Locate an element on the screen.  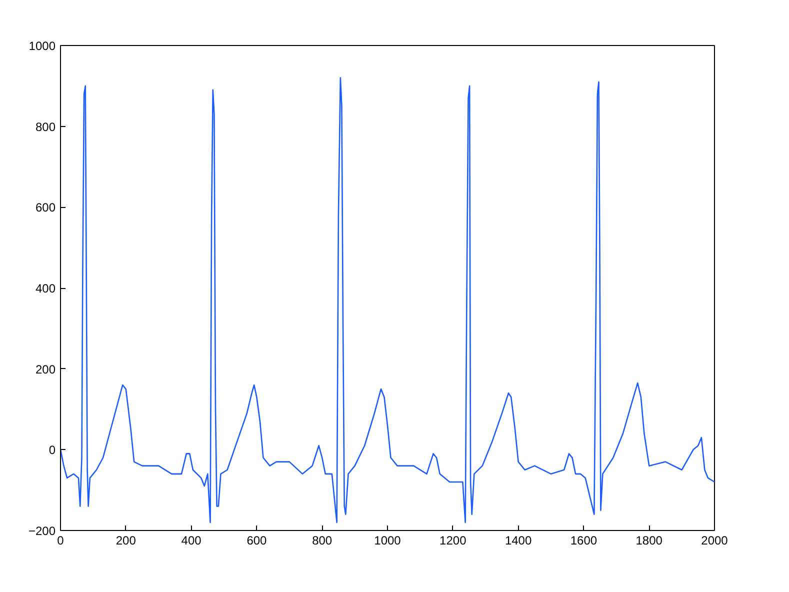
x-tick-label: 1400 is located at coordinates (518, 541).